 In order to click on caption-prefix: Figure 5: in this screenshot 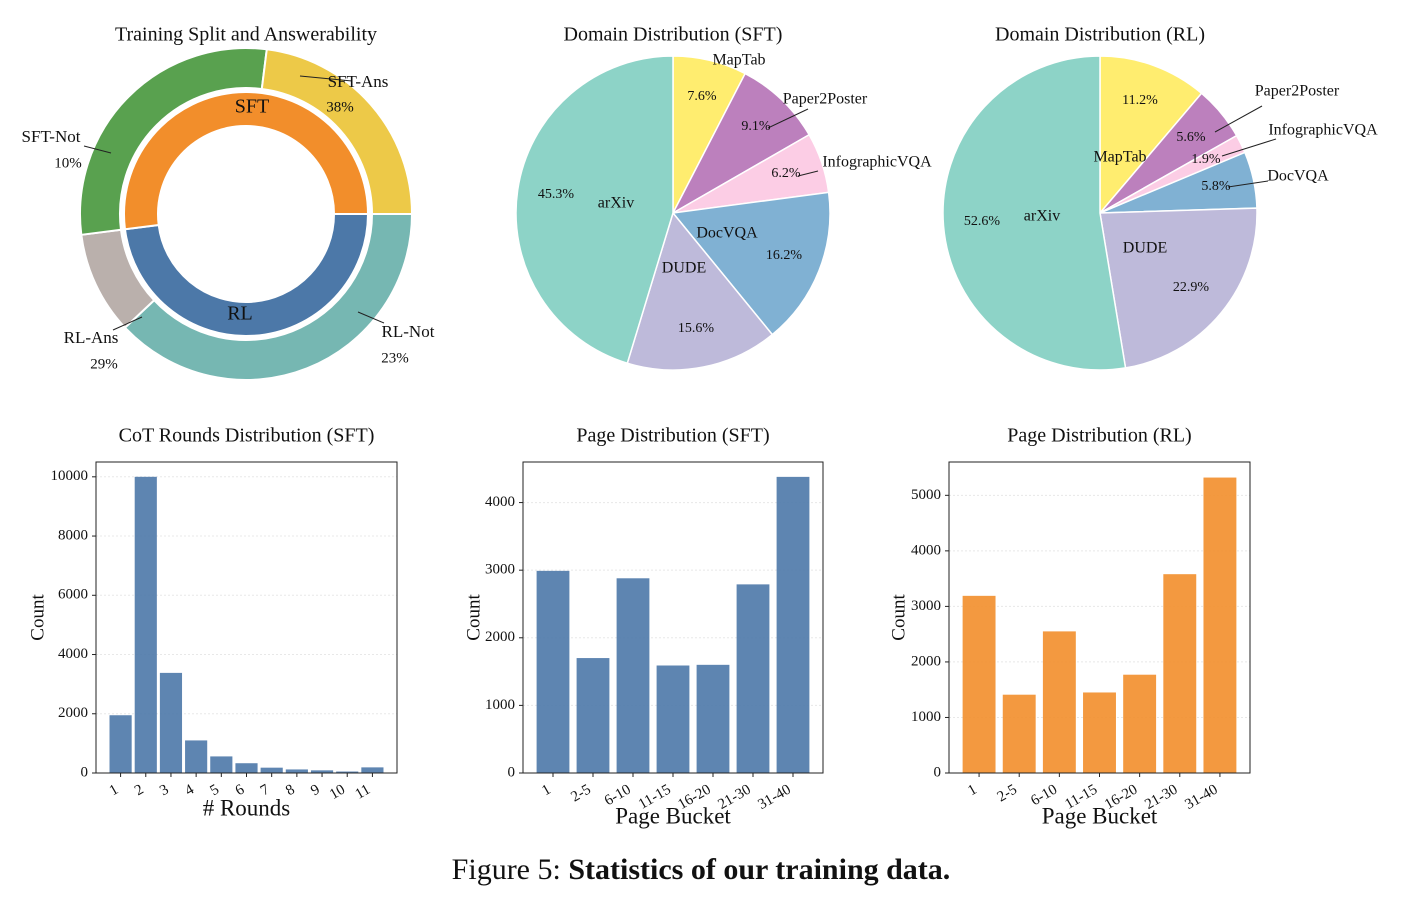, I will do `click(506, 869)`.